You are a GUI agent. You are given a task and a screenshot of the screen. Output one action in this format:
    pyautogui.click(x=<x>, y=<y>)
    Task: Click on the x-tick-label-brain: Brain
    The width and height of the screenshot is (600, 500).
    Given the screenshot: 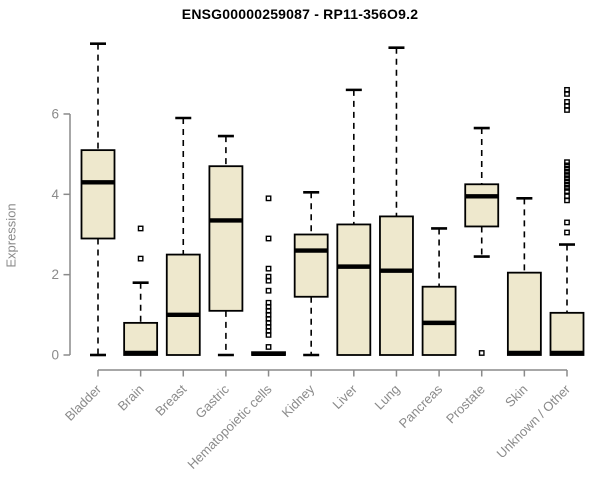 What is the action you would take?
    pyautogui.click(x=131, y=398)
    